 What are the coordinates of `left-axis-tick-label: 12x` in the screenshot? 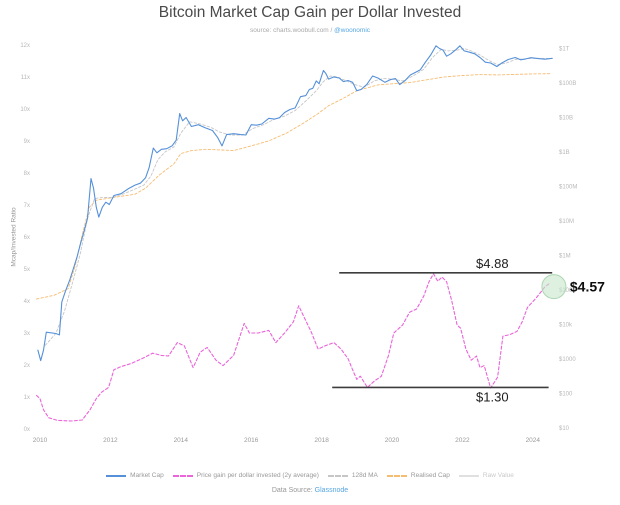 It's located at (25, 46).